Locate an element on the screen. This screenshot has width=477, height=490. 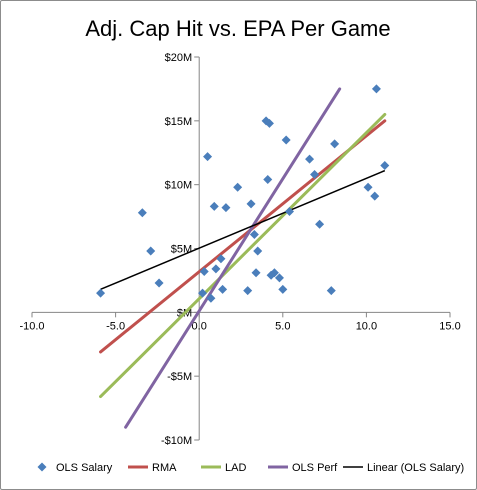
x-tick-label: -5.0 is located at coordinates (115, 326).